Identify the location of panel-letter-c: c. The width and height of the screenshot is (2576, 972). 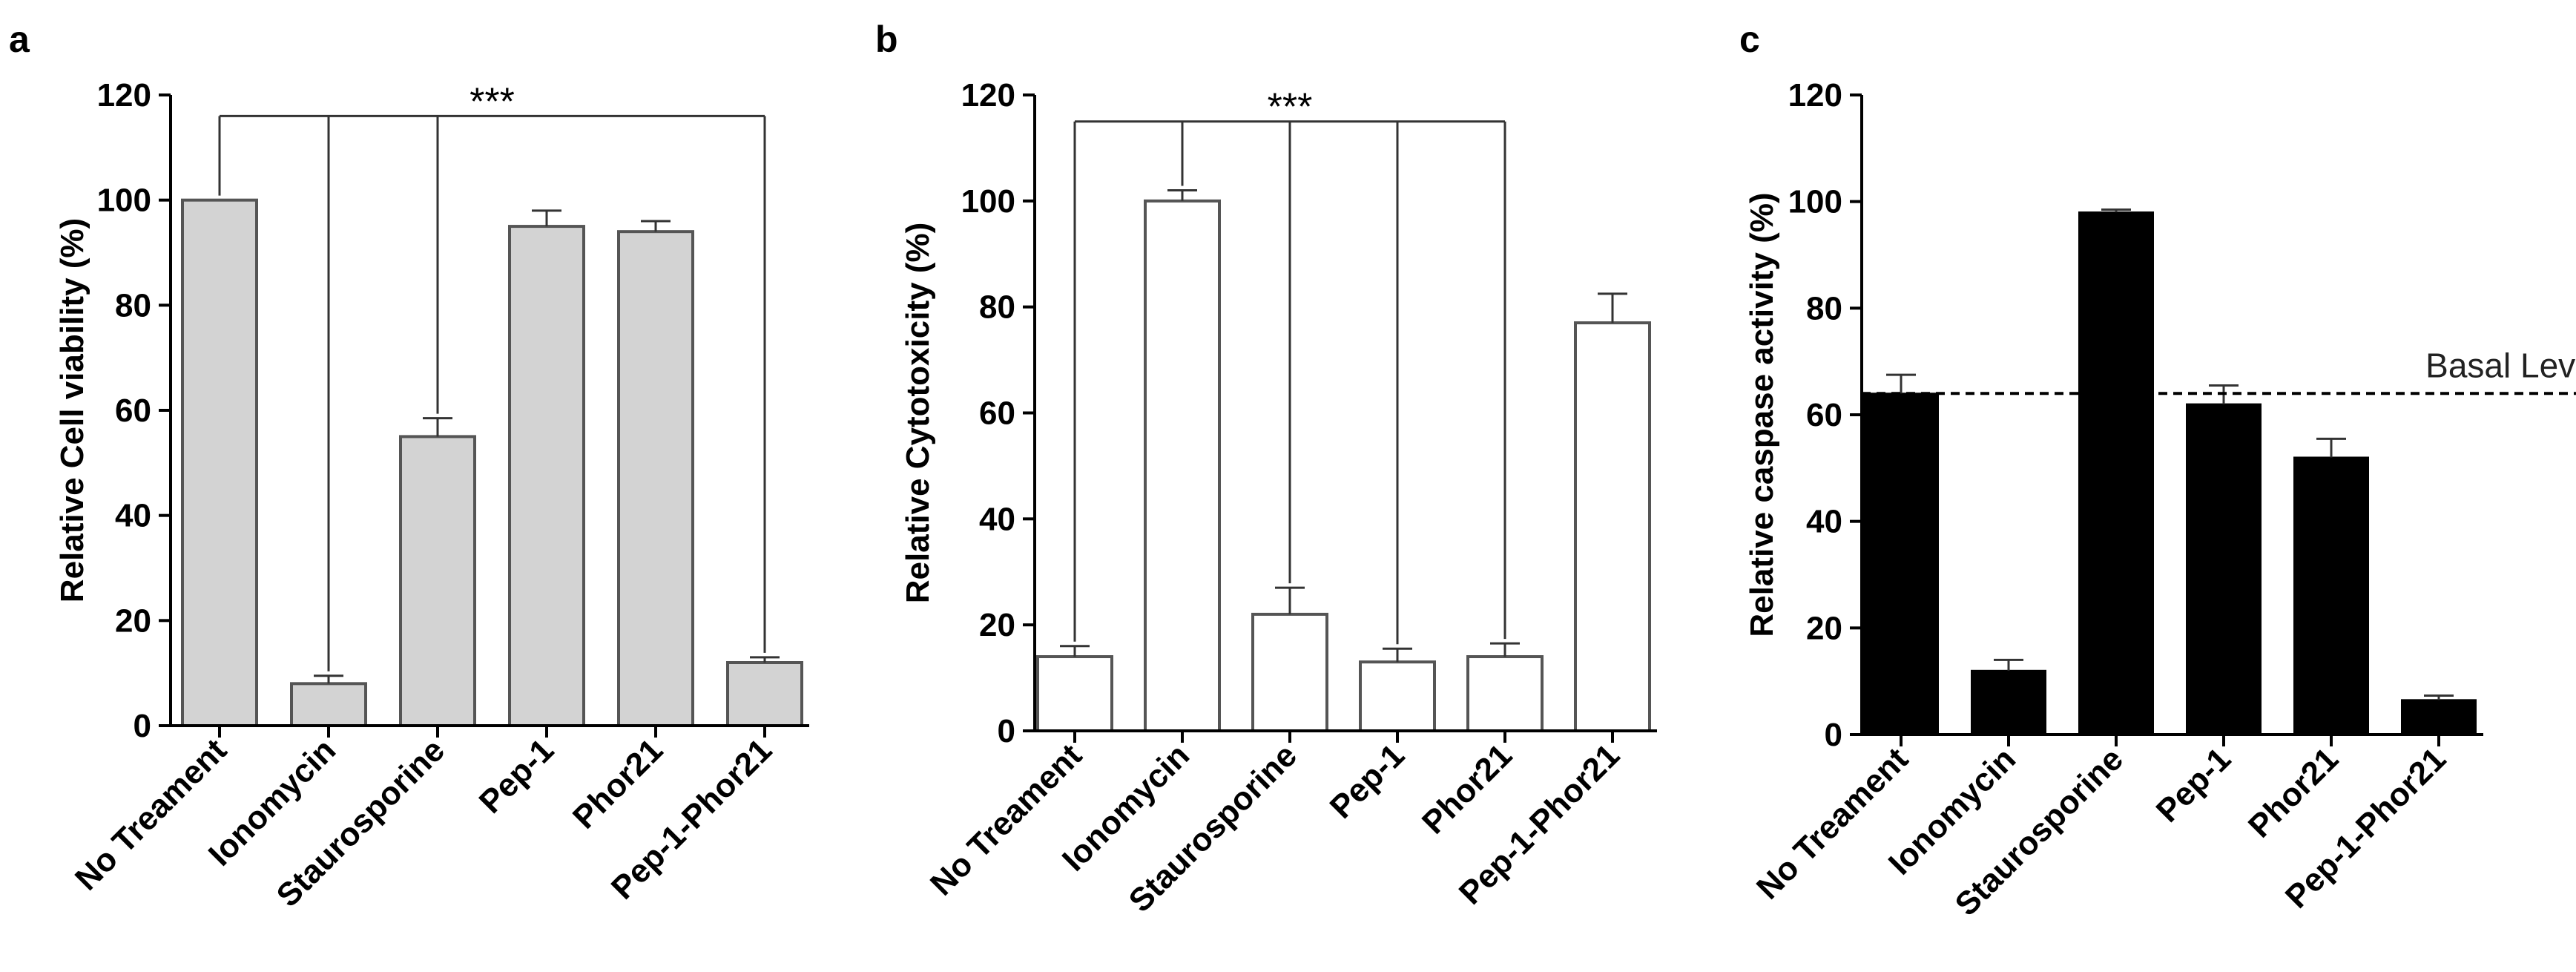
(1750, 39).